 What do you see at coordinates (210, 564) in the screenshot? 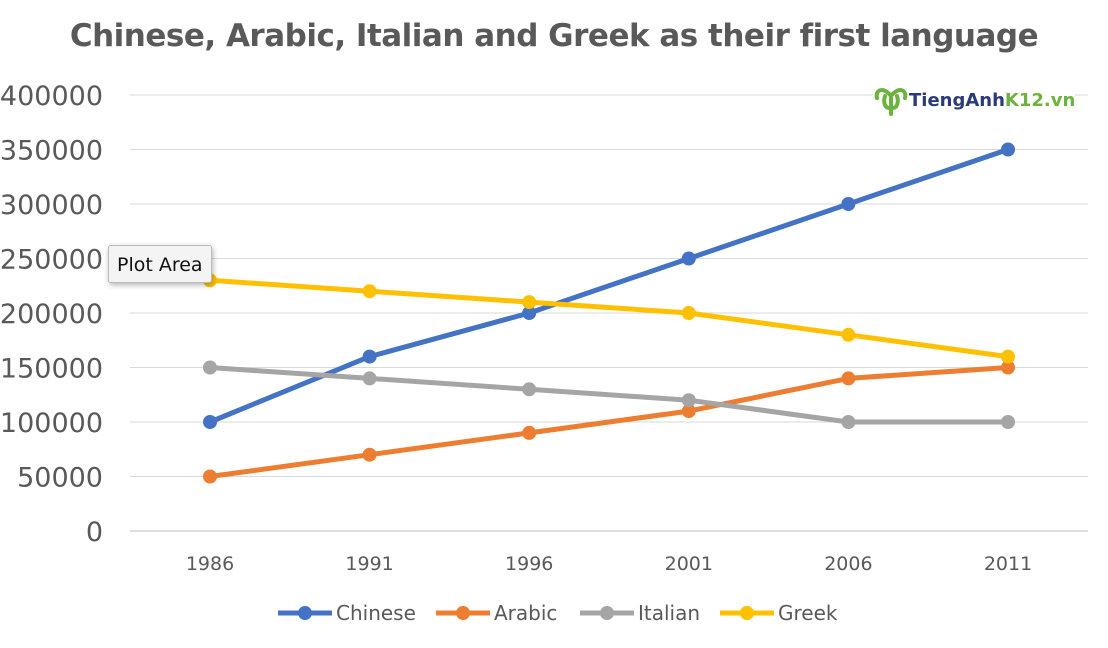
I see `x-tick-label: 1986` at bounding box center [210, 564].